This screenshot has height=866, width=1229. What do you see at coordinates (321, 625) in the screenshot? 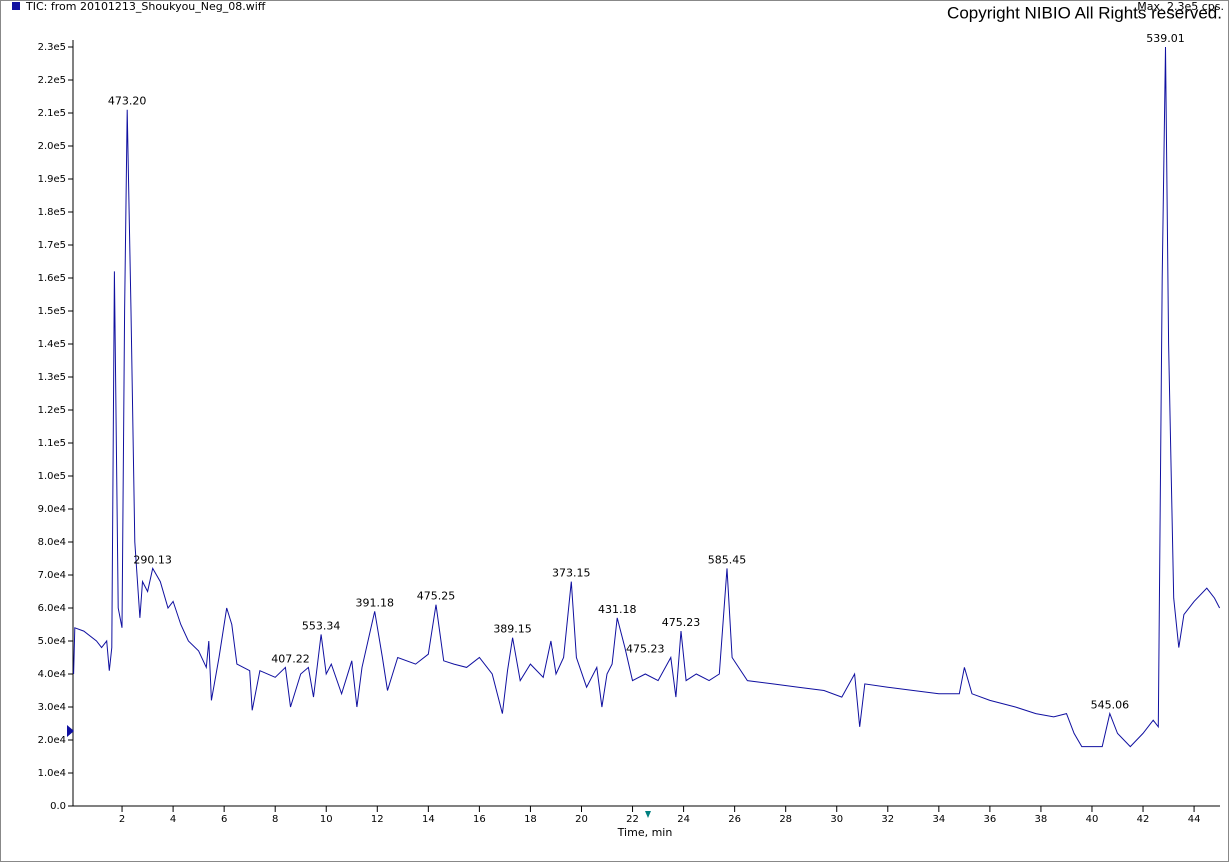
I see `peak-label: 553.34` at bounding box center [321, 625].